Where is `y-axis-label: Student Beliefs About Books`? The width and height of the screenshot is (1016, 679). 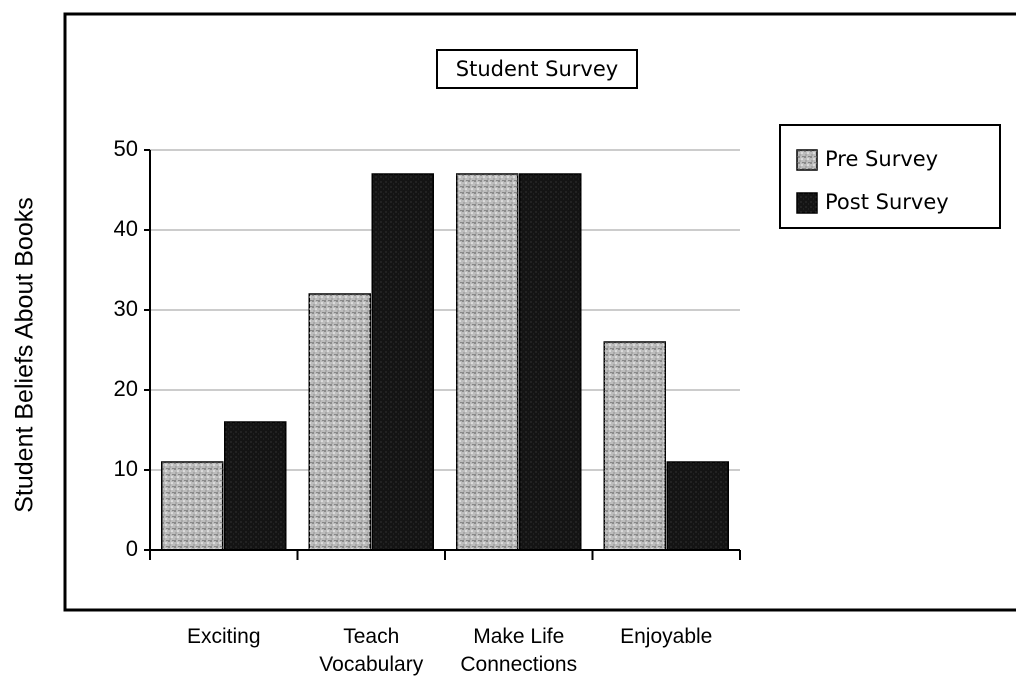
y-axis-label: Student Beliefs About Books is located at coordinates (25, 355).